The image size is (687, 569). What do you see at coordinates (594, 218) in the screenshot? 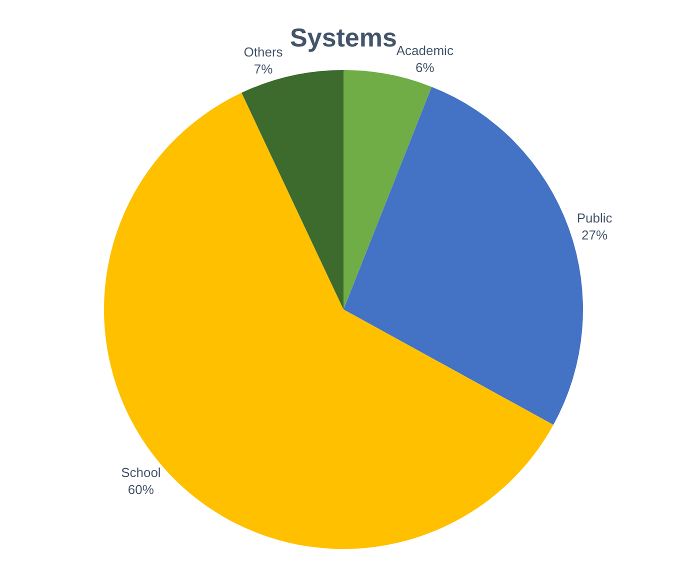
I see `slice-label: Public` at bounding box center [594, 218].